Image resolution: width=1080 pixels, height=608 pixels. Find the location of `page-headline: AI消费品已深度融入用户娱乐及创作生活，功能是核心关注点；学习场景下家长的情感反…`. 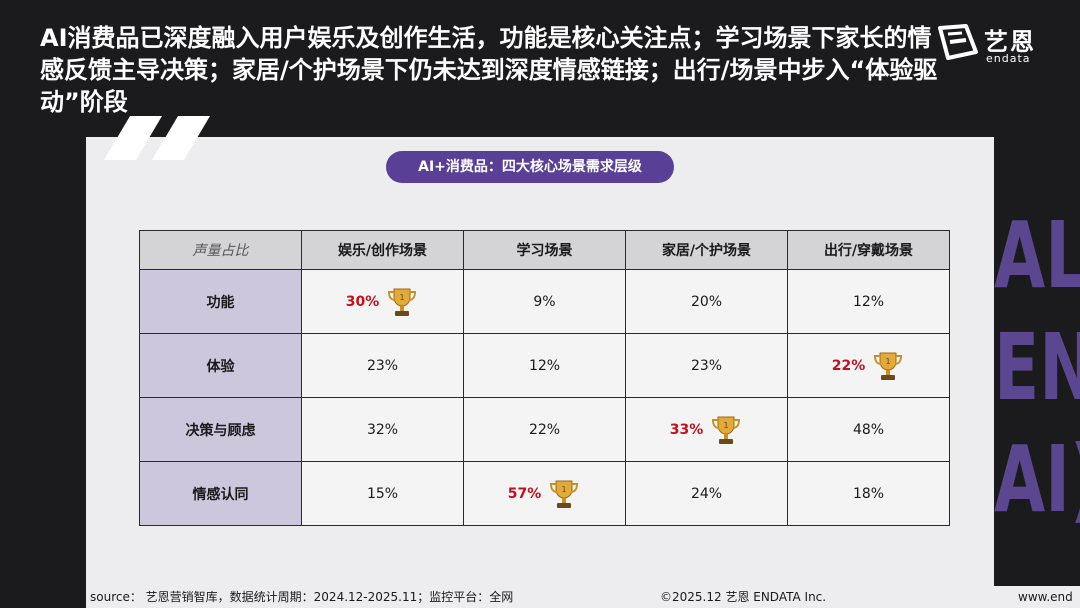

page-headline: AI消费品已深度融入用户娱乐及创作生活，功能是核心关注点；学习场景下家长的情感反… is located at coordinates (489, 70).